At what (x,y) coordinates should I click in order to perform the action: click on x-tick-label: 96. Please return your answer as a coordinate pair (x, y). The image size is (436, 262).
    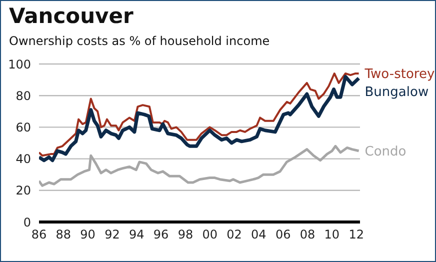
    Looking at the image, I should click on (161, 235).